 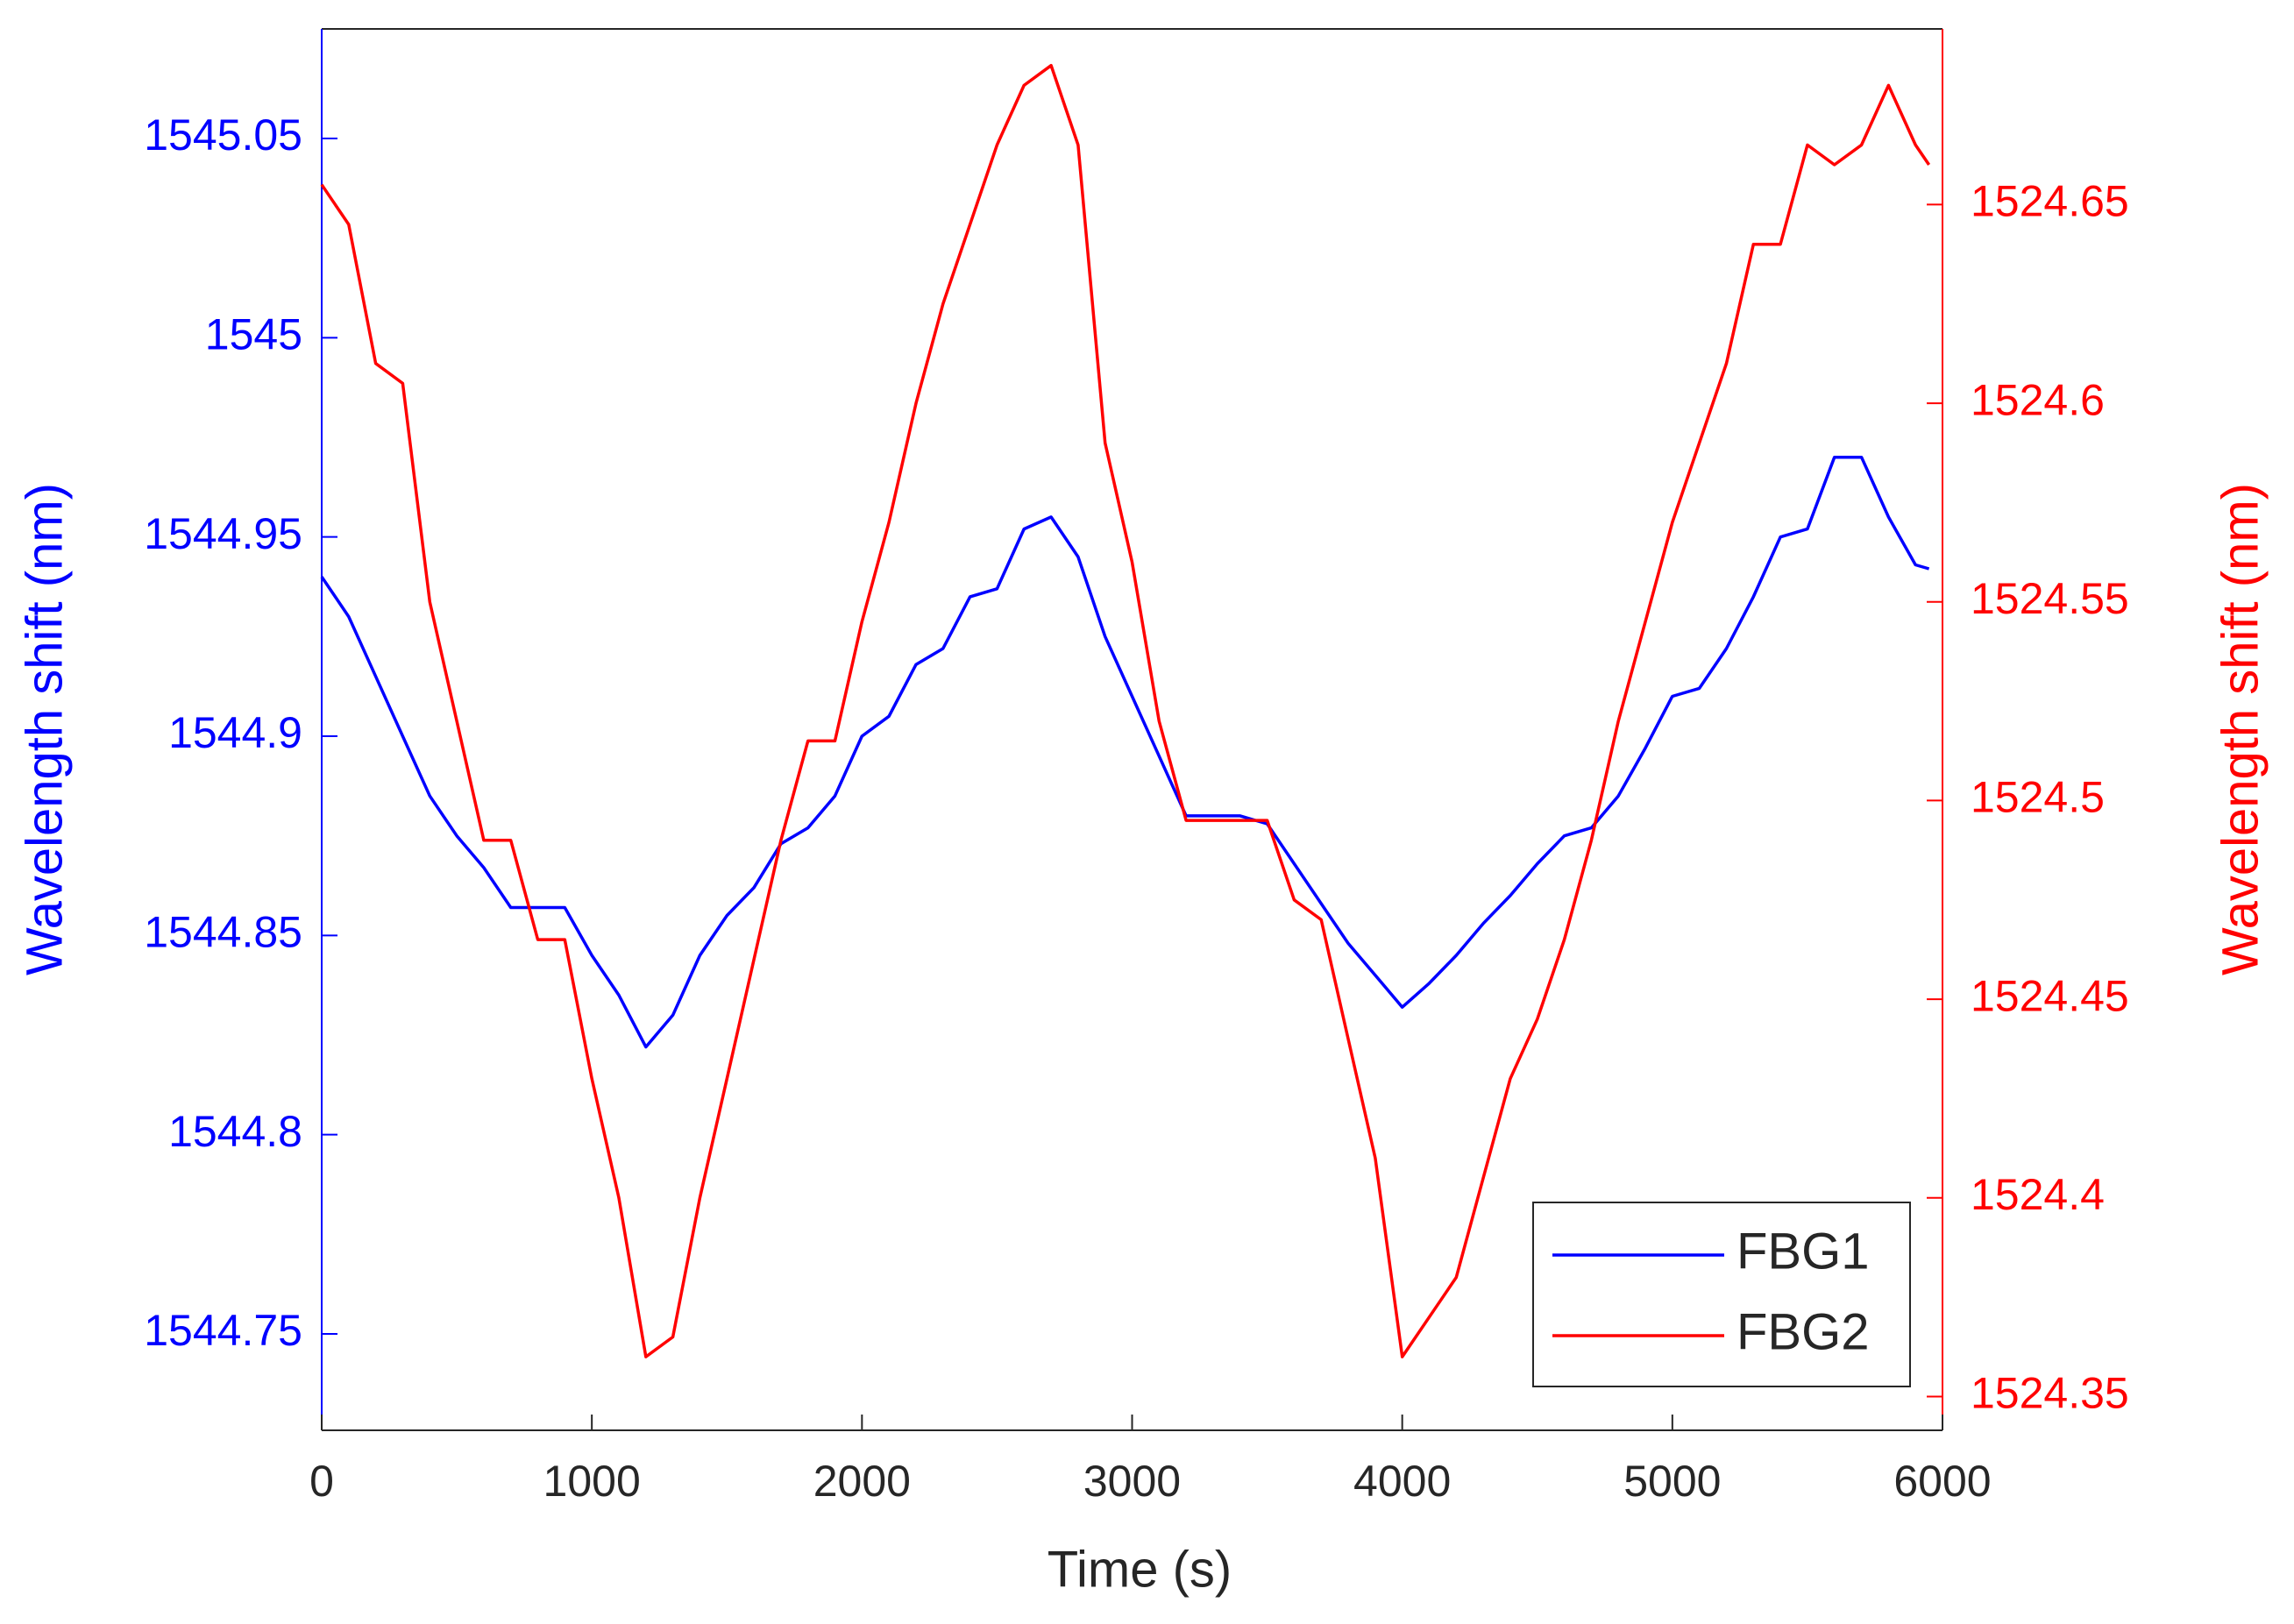 What do you see at coordinates (1803, 1331) in the screenshot?
I see `legend-label: FBG2` at bounding box center [1803, 1331].